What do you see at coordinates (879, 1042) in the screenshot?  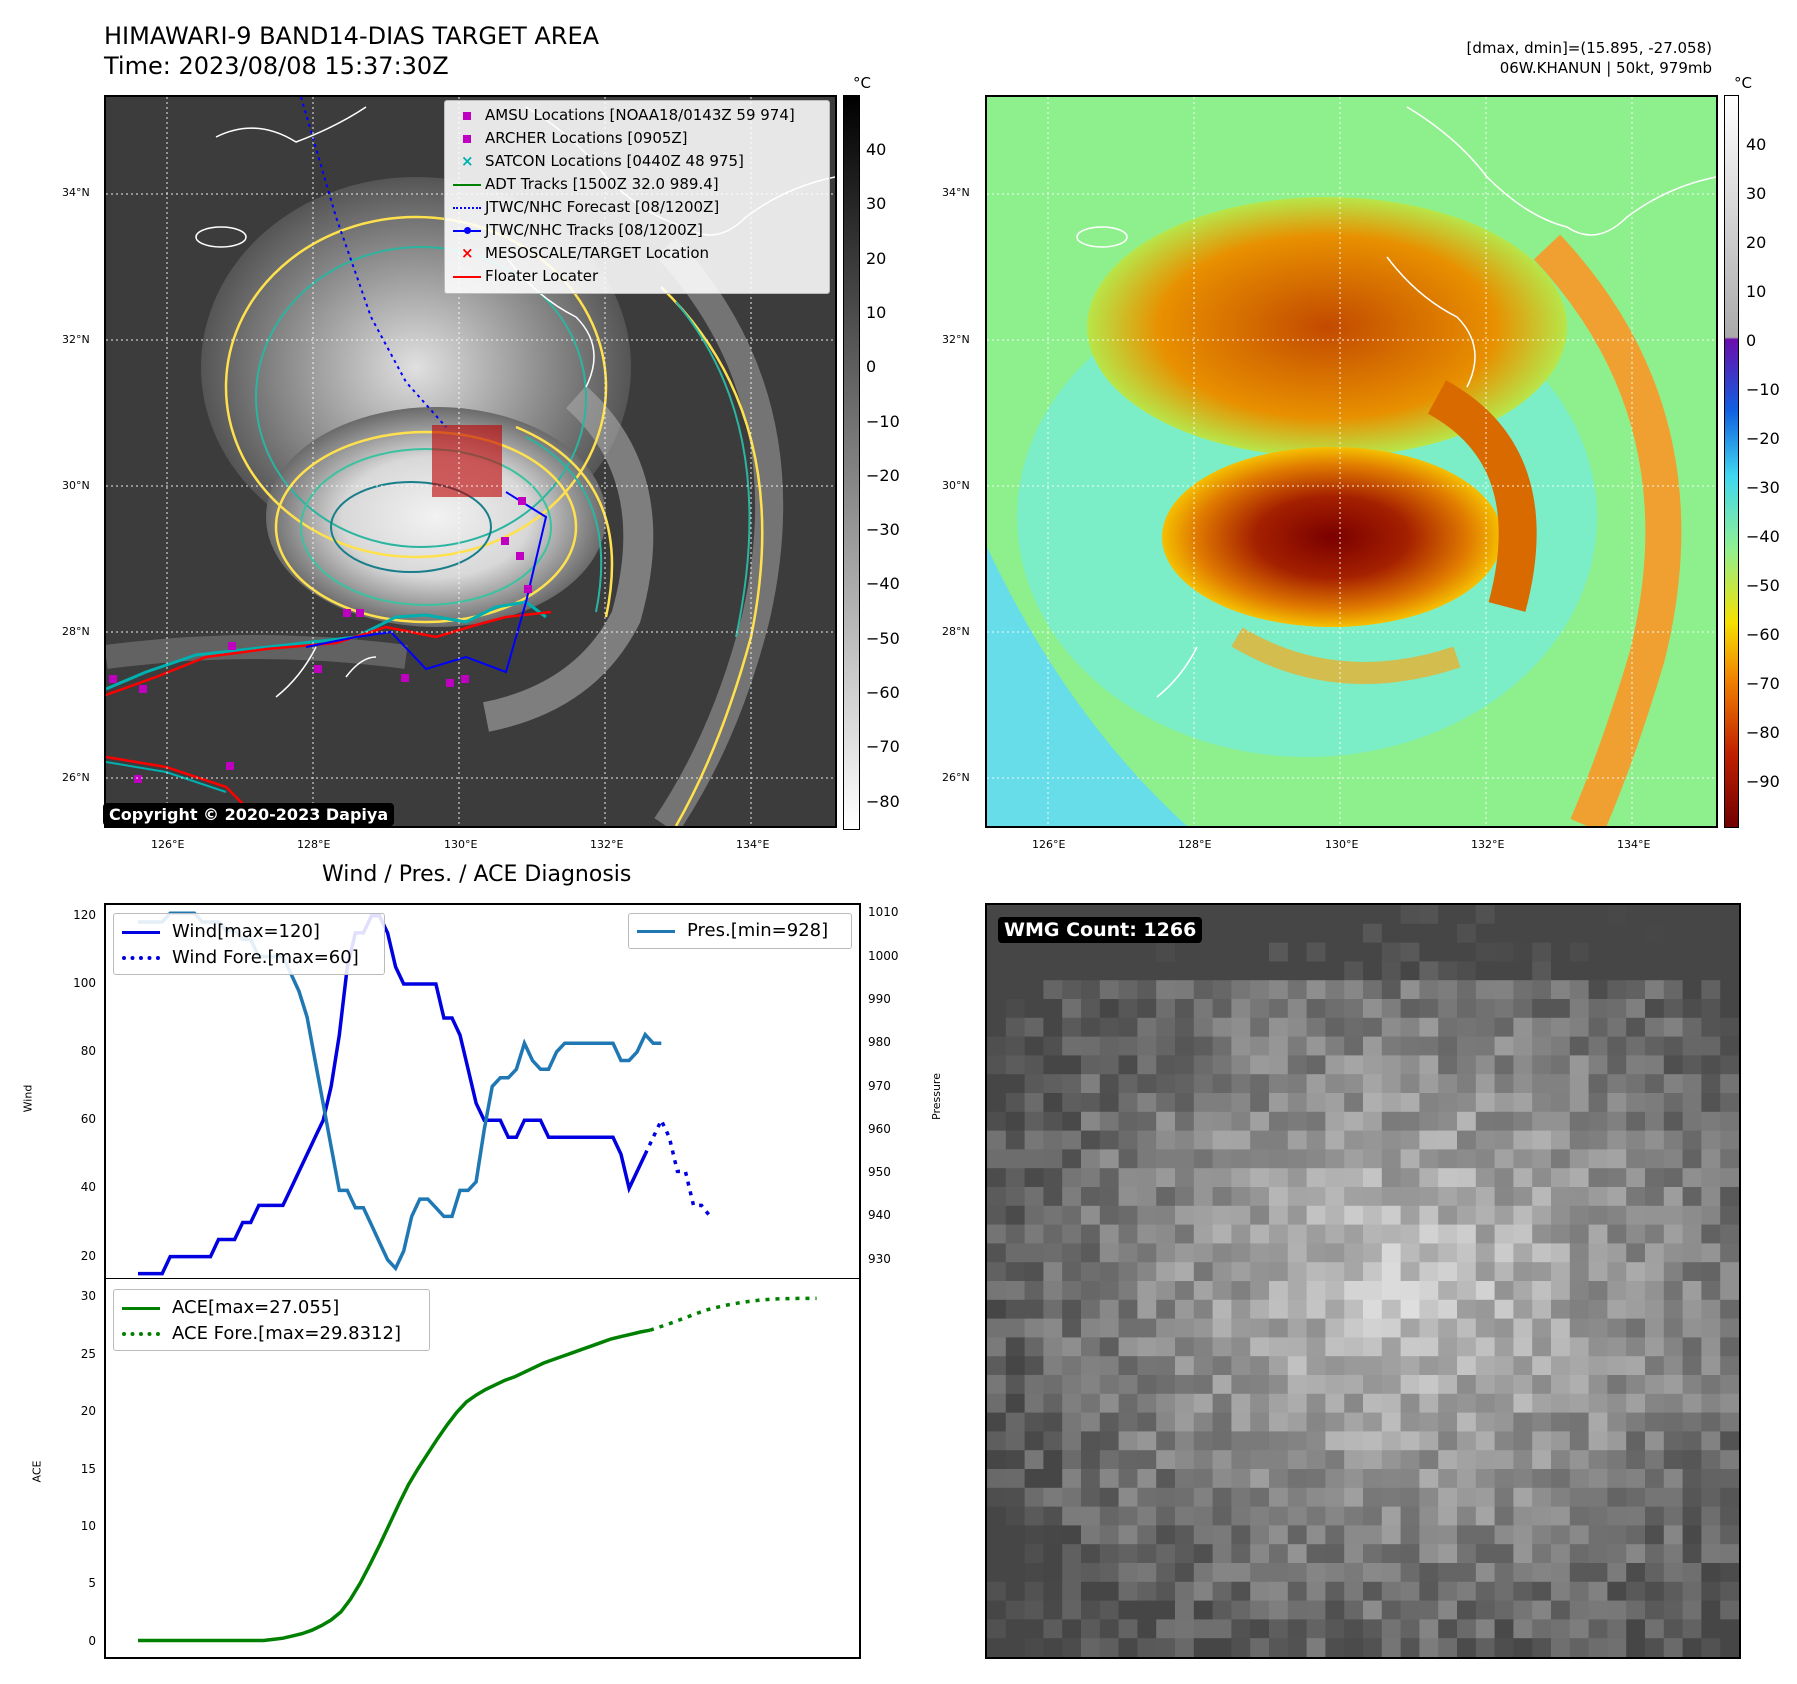 I see `pressure-axis-tick: 980` at bounding box center [879, 1042].